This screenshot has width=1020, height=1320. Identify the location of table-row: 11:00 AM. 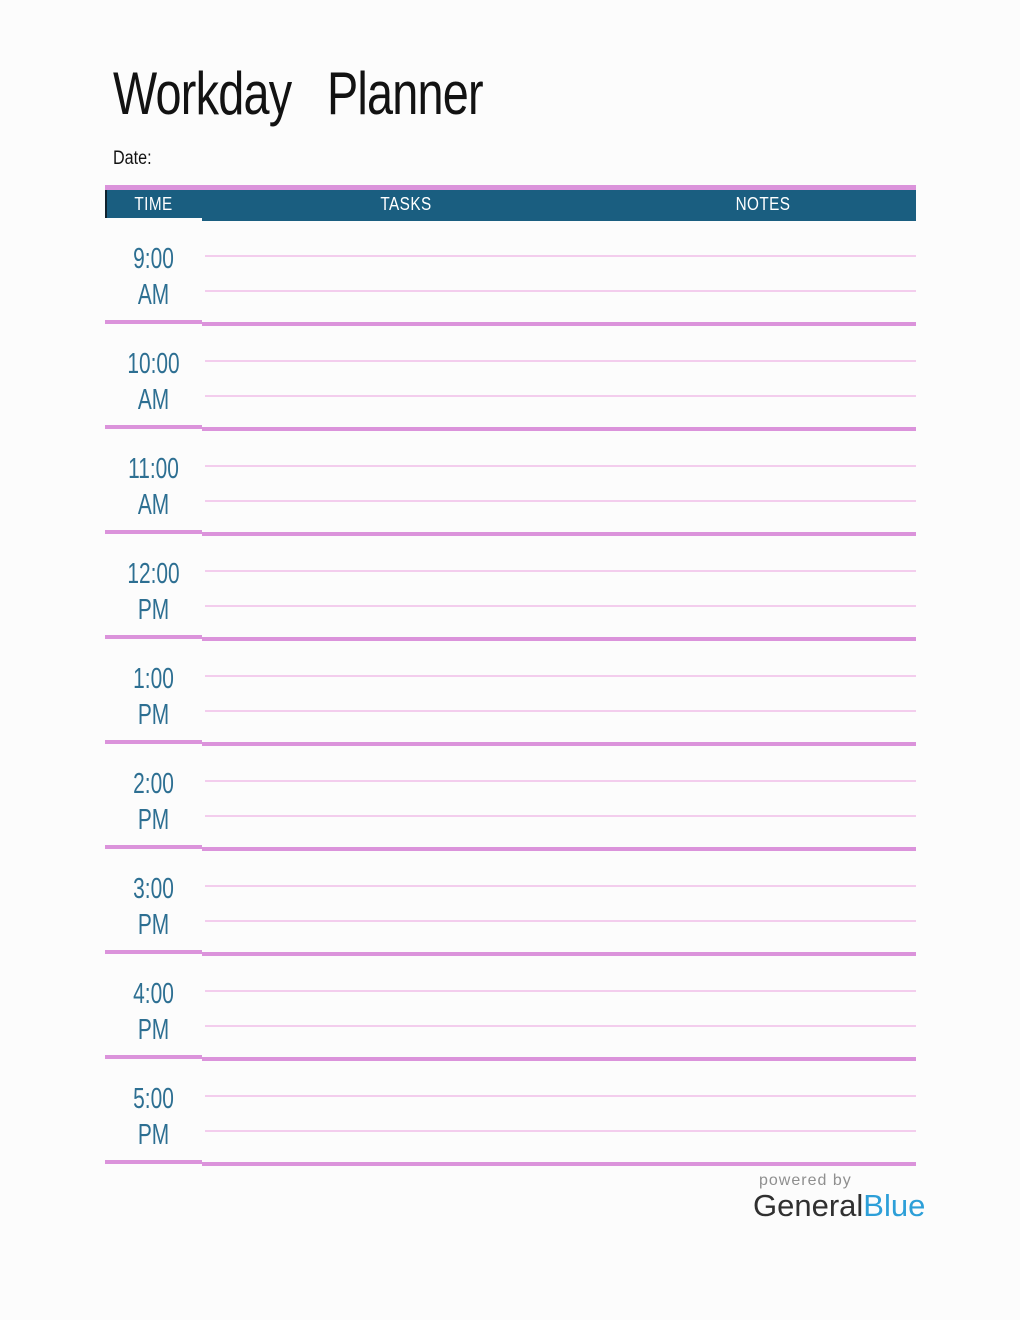
(510, 483).